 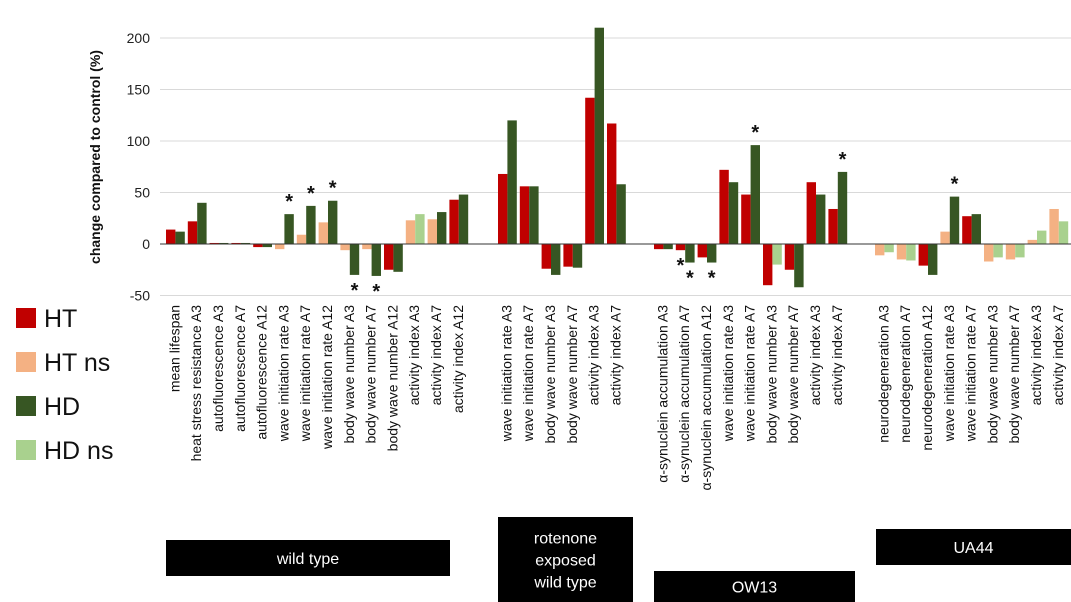 What do you see at coordinates (139, 90) in the screenshot?
I see `y-tick-label: 150` at bounding box center [139, 90].